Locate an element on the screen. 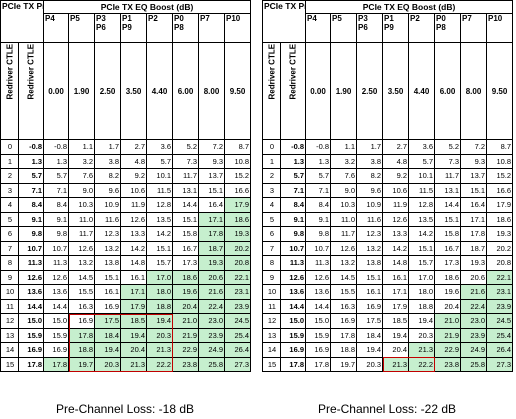  table-row: 9 12.6 12.6 14.5 15.1 16.1 17.0 18.6 20.6 22.1 is located at coordinates (388, 277).